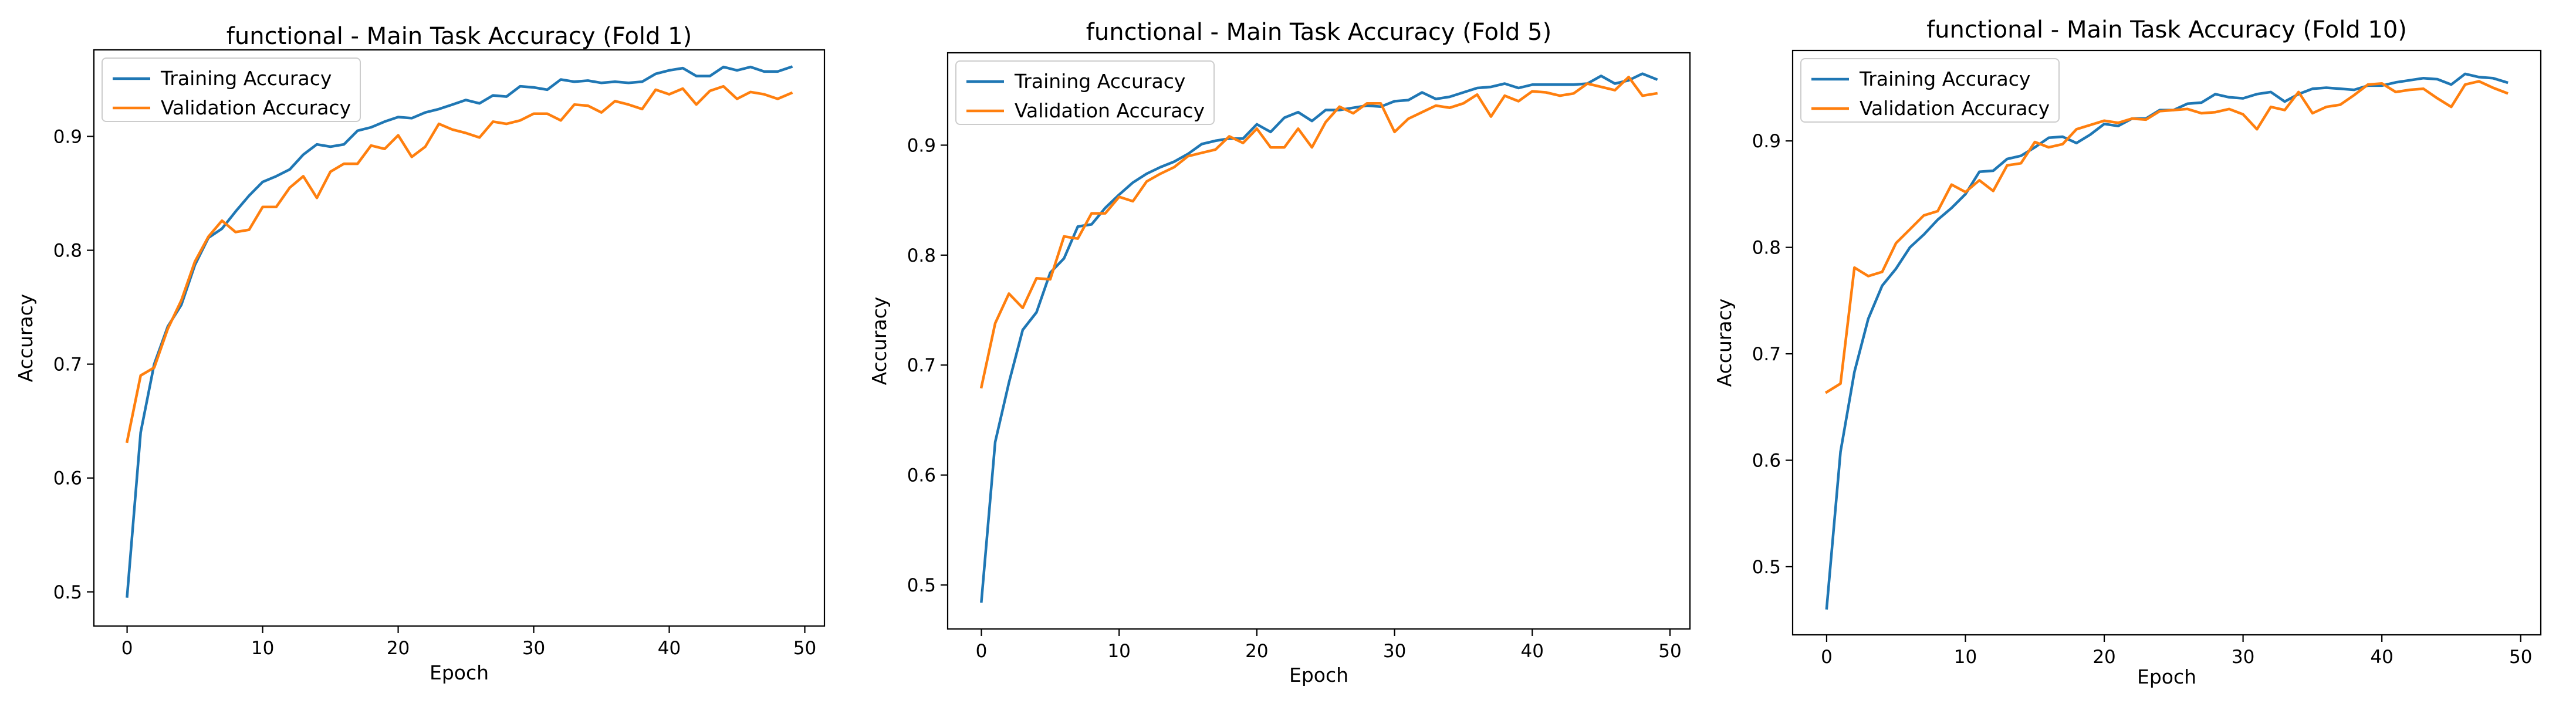 This screenshot has height=707, width=2576. What do you see at coordinates (459, 36) in the screenshot?
I see `chart-title: functional - Main Task Accuracy (Fold 1)` at bounding box center [459, 36].